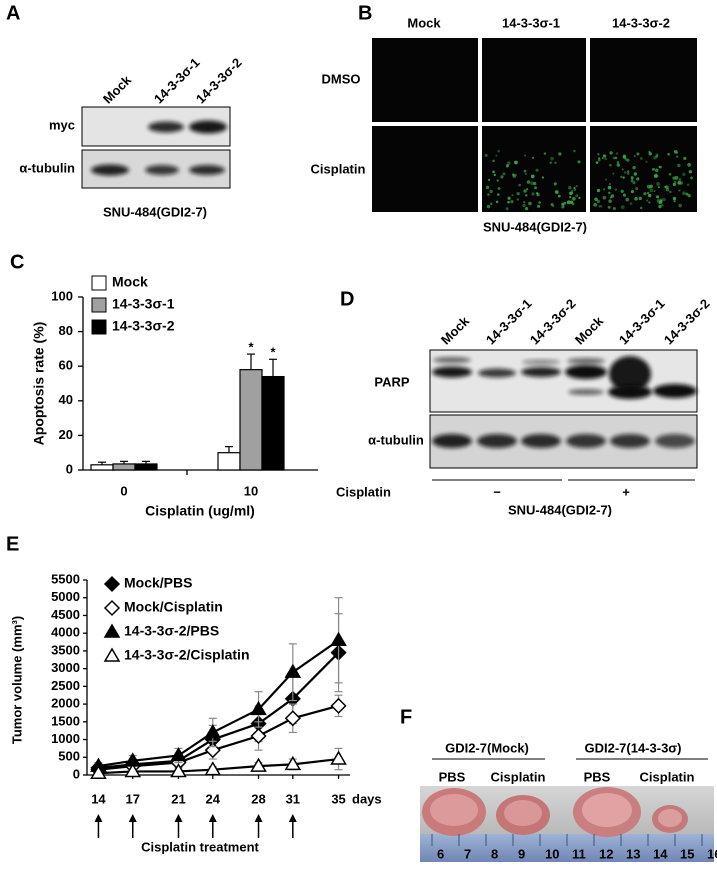 This screenshot has width=717, height=883. Describe the element at coordinates (687, 853) in the screenshot. I see `ruler-number: 15` at that location.